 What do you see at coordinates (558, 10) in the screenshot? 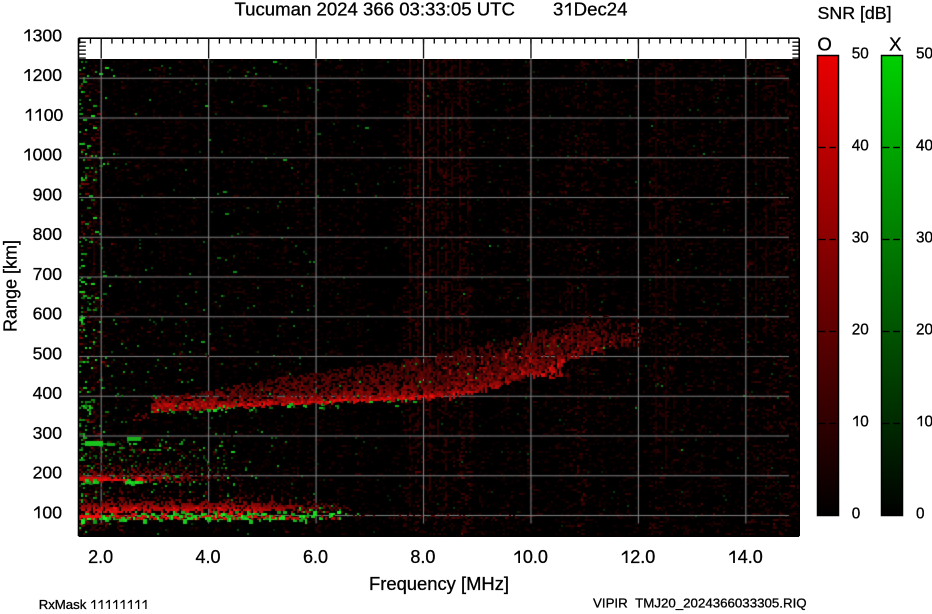
I see `svg-text: 3` at bounding box center [558, 10].